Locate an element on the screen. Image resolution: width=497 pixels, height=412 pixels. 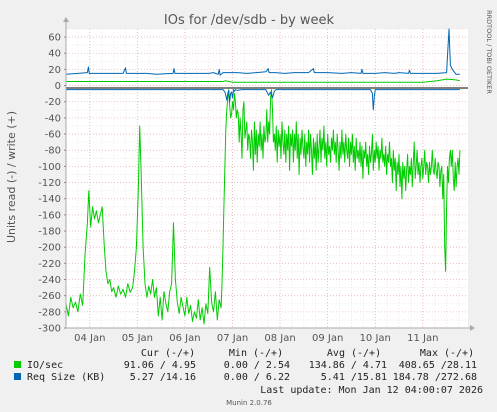
y-tick-label: -140 is located at coordinates (49, 199).